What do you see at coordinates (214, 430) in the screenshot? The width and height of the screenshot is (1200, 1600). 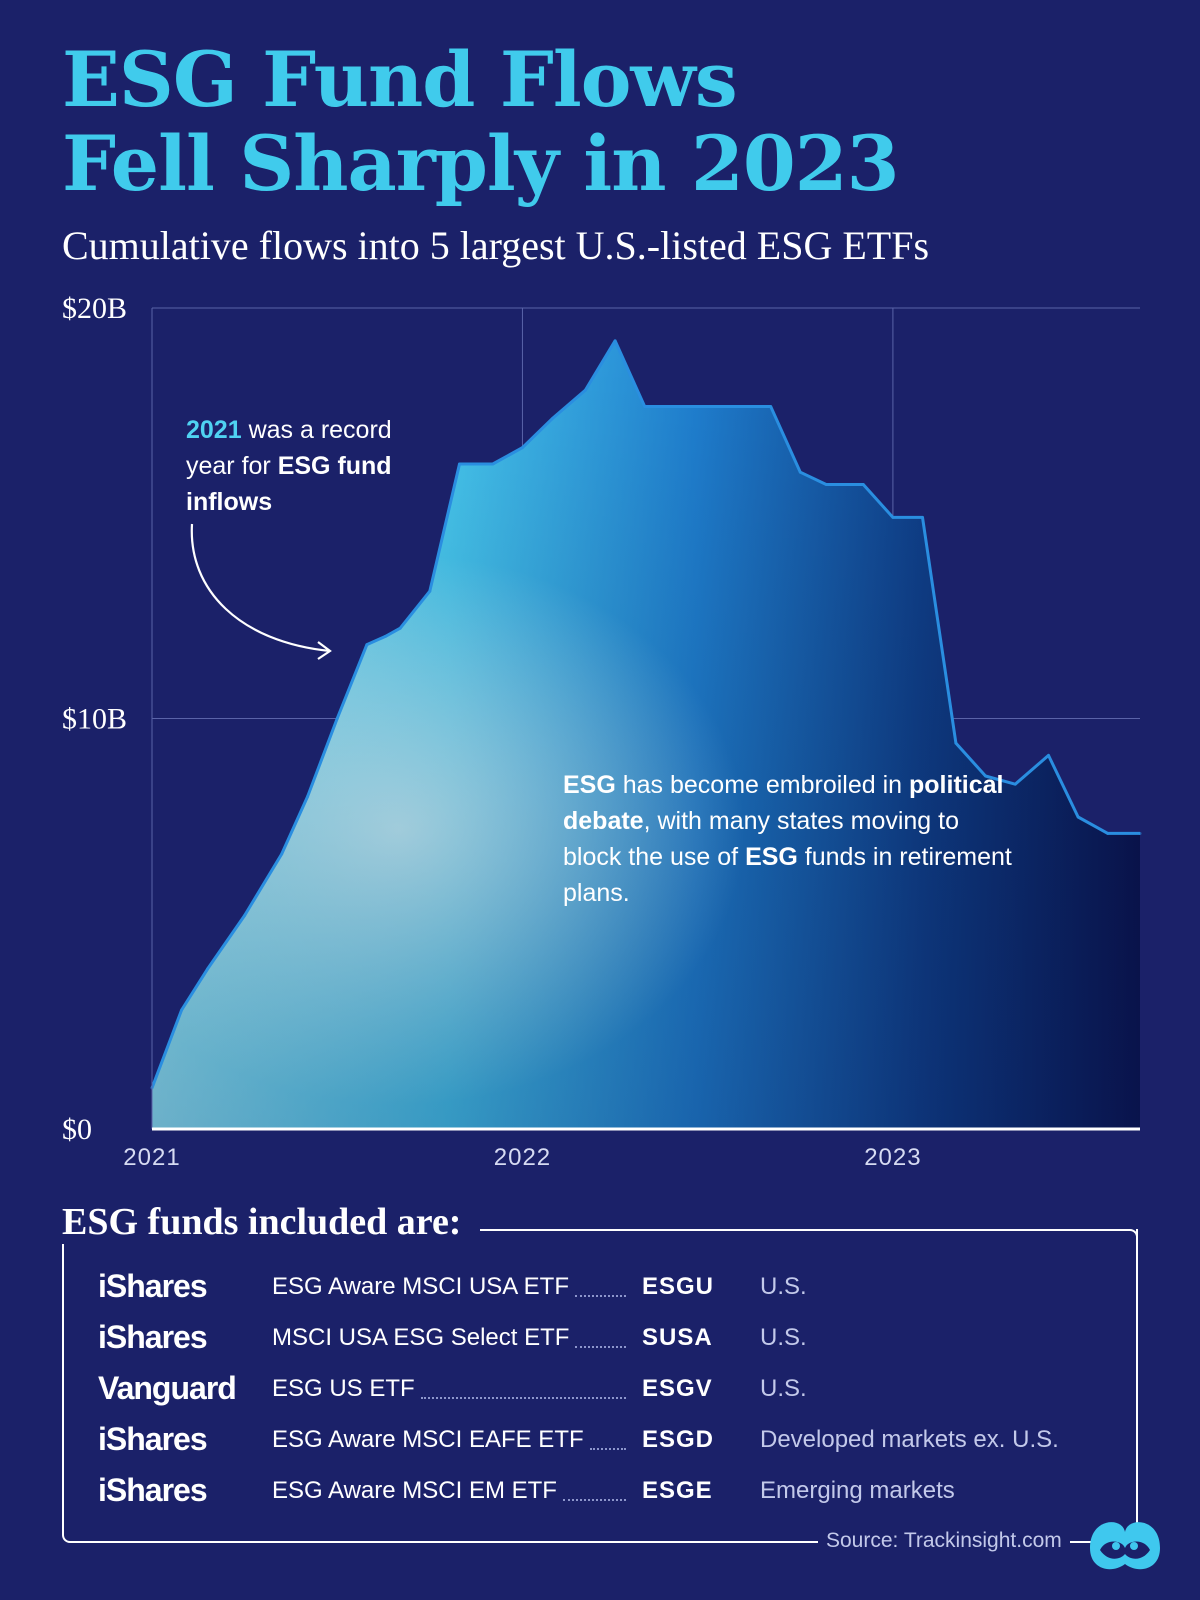 I see `annotation-highlight-year: 2021` at bounding box center [214, 430].